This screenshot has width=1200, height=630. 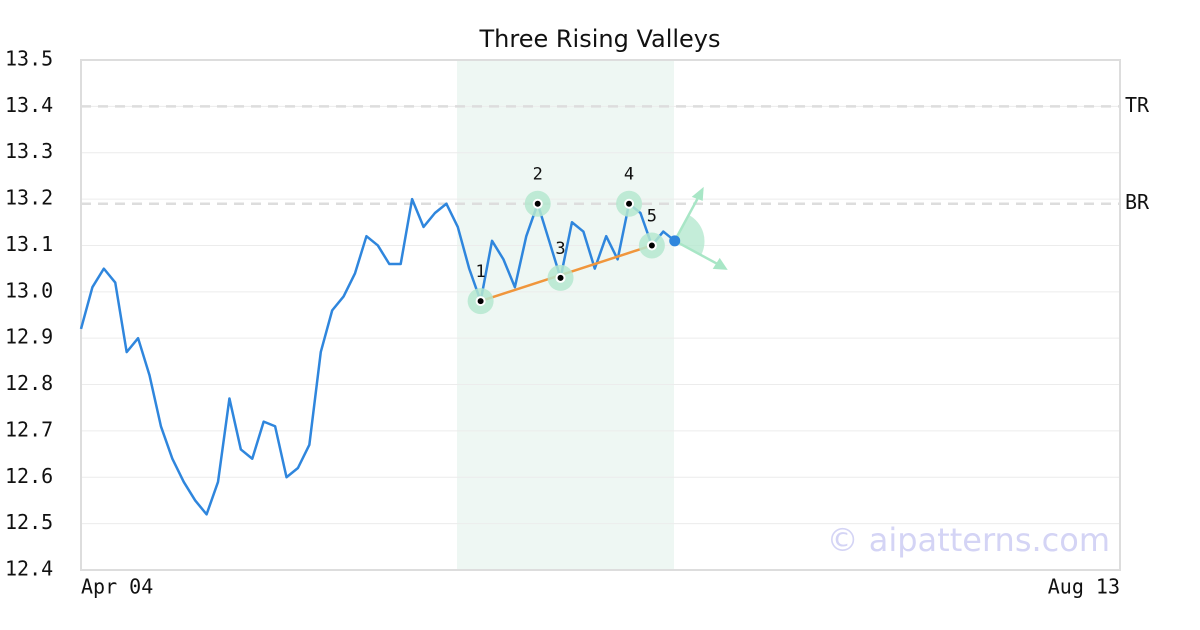 What do you see at coordinates (29, 105) in the screenshot?
I see `y-tick-label: 13.4` at bounding box center [29, 105].